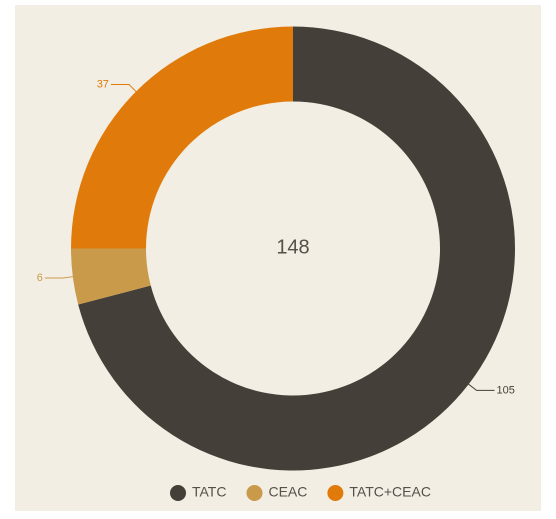  I want to click on center-total: 148, so click(292, 247).